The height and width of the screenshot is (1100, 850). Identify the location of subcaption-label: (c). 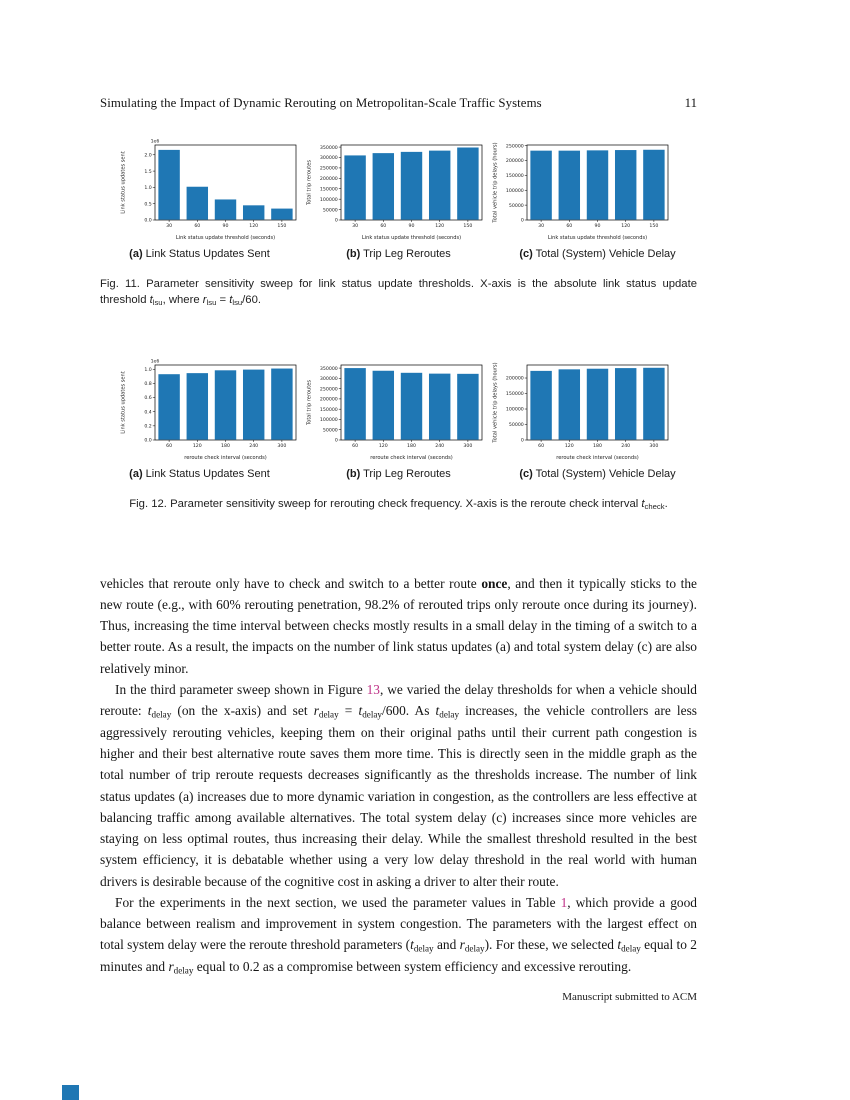
(526, 254).